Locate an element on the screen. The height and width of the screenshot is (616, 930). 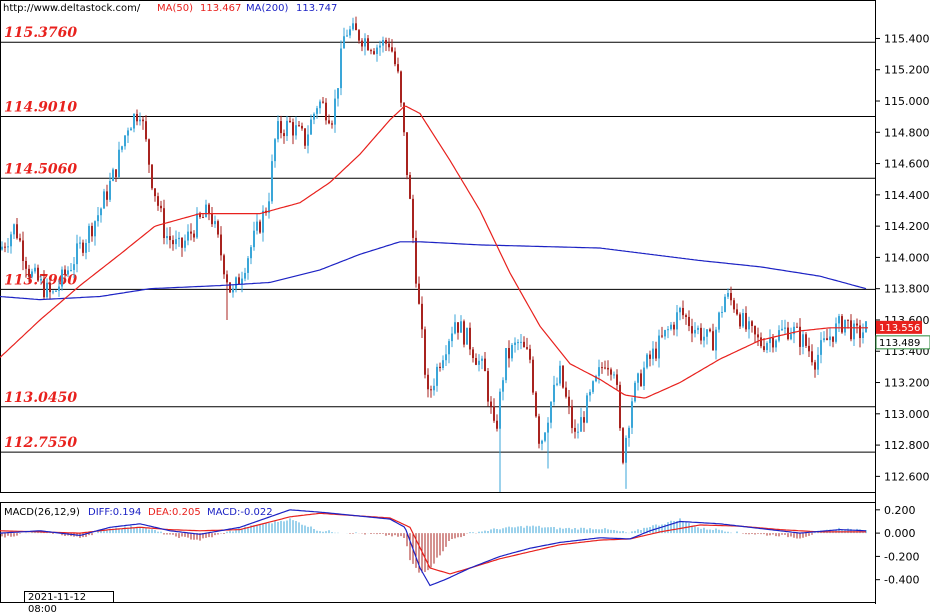
y-tick-label: 112.800 is located at coordinates (907, 445).